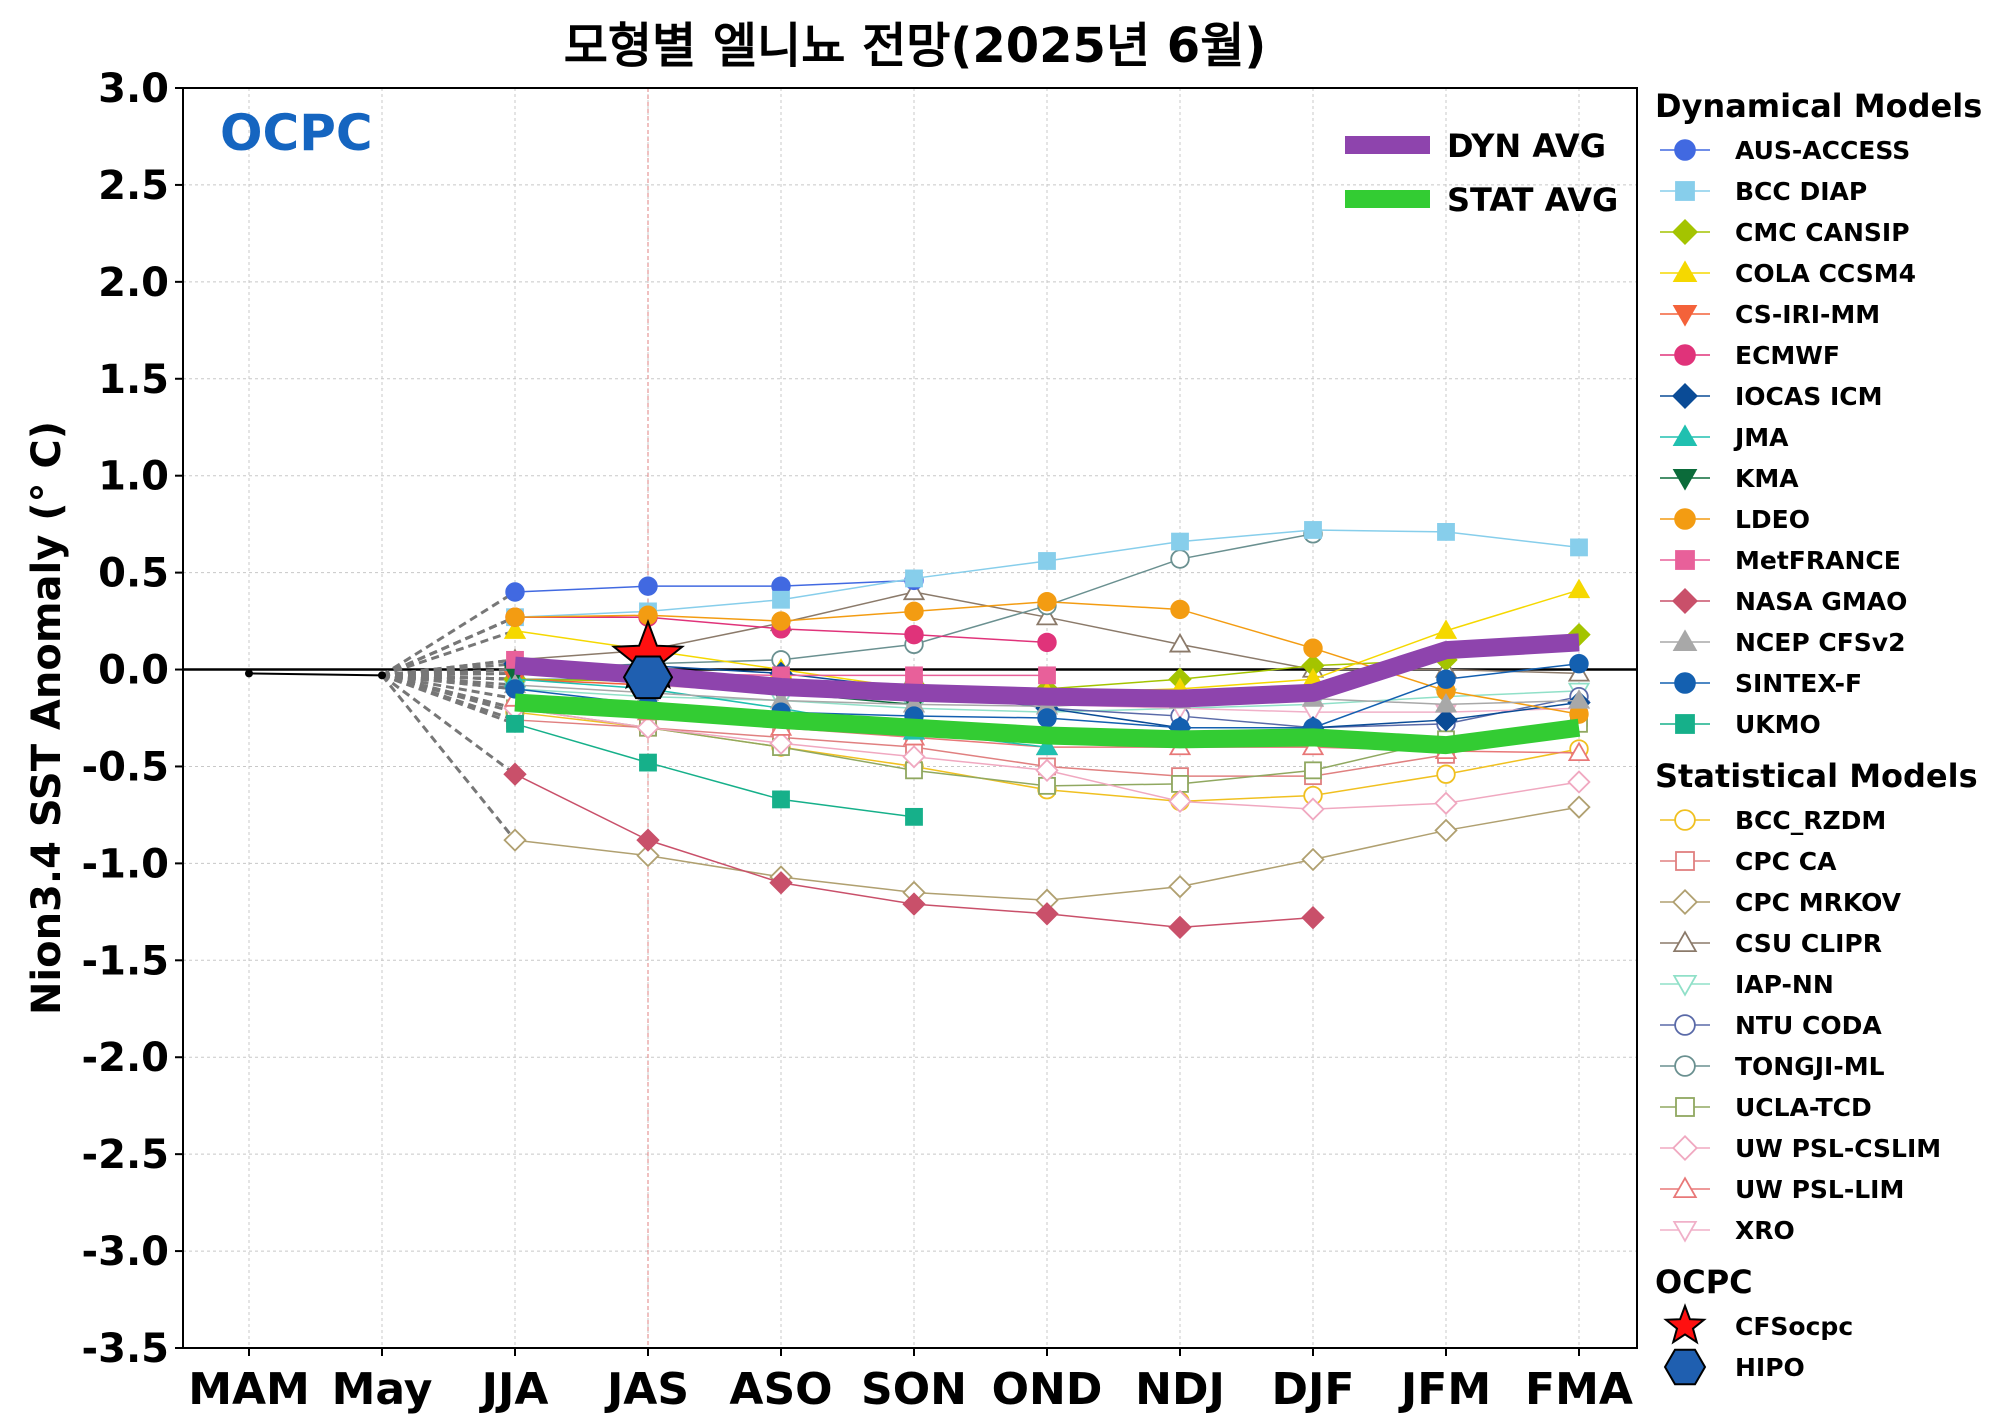 This screenshot has width=2000, height=1416. What do you see at coordinates (47, 718) in the screenshot?
I see `y-axis-label: Nion3.4 SST Anomaly (° C)` at bounding box center [47, 718].